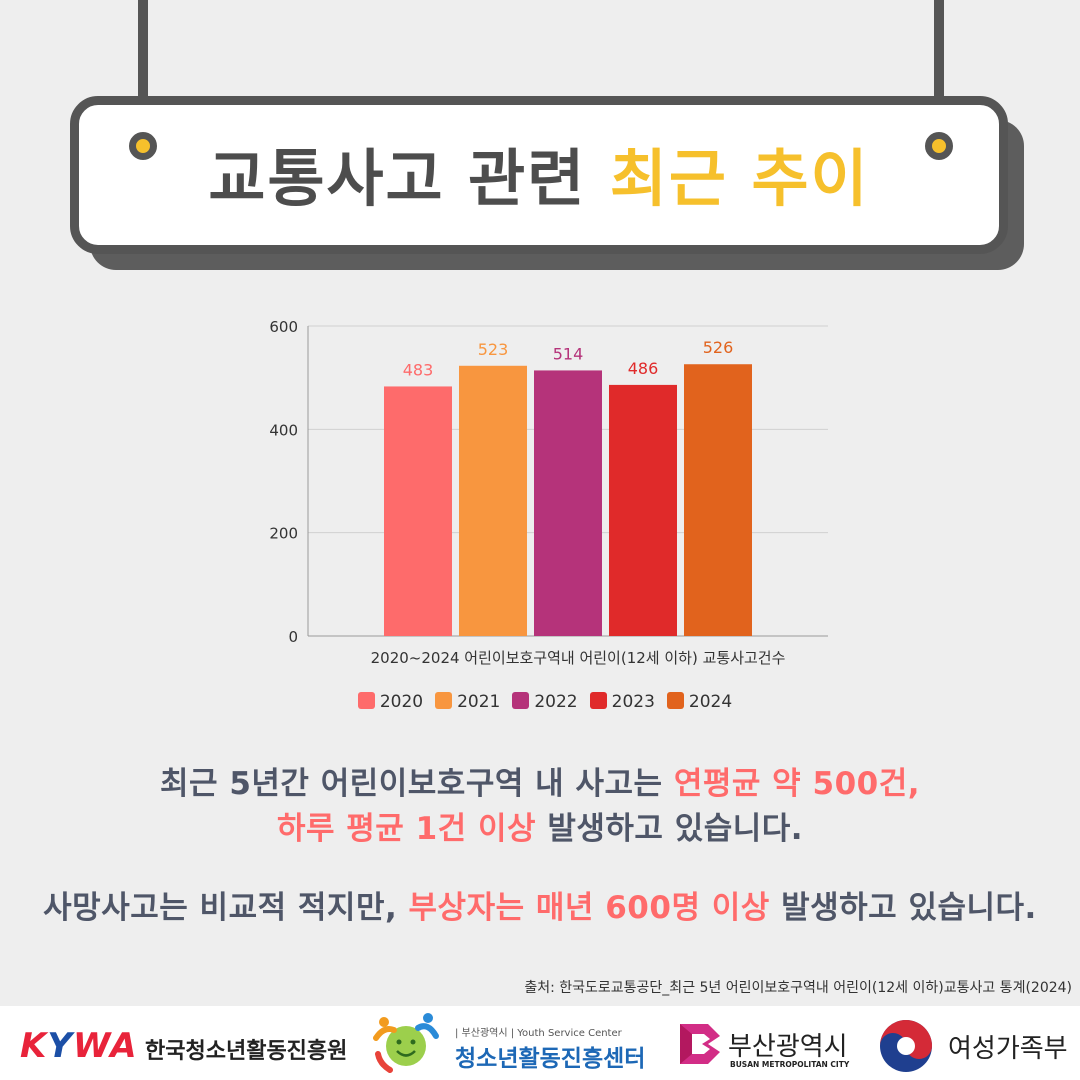  What do you see at coordinates (540, 829) in the screenshot?
I see `message-line-2: 하루 평균 1건 이상 발생하고 있습니다.` at bounding box center [540, 829].